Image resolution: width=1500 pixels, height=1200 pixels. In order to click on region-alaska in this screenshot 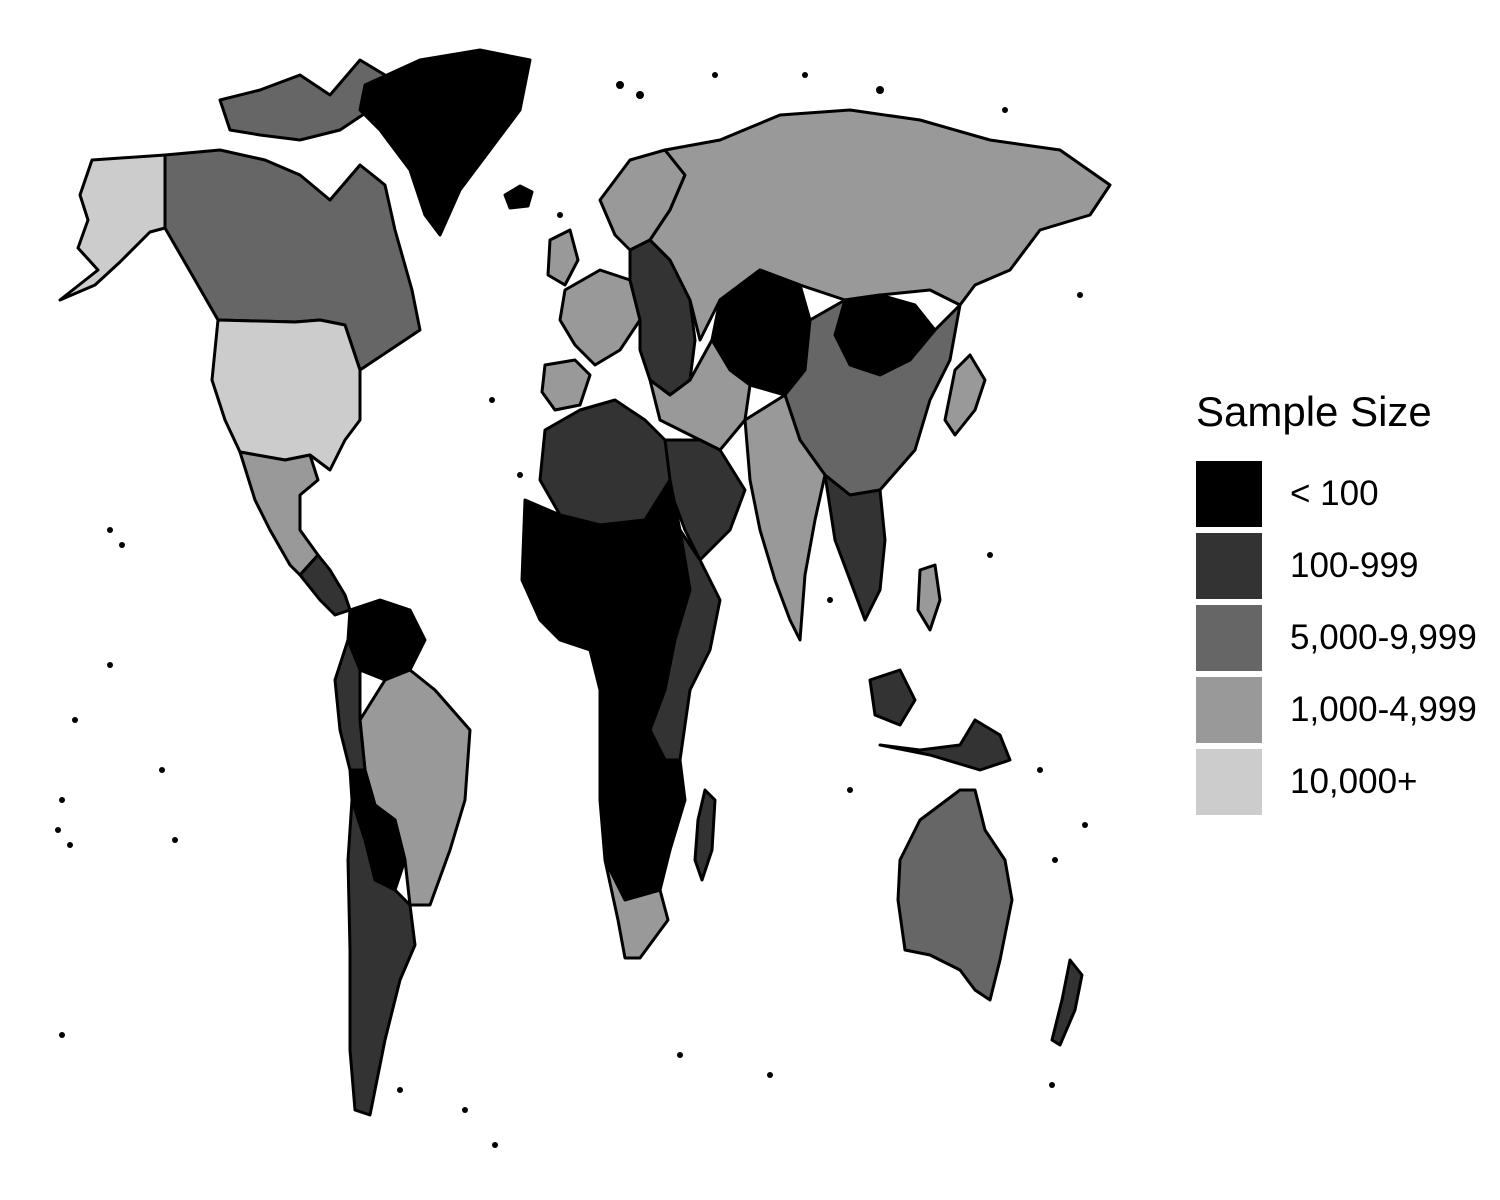, I will do `click(112, 227)`.